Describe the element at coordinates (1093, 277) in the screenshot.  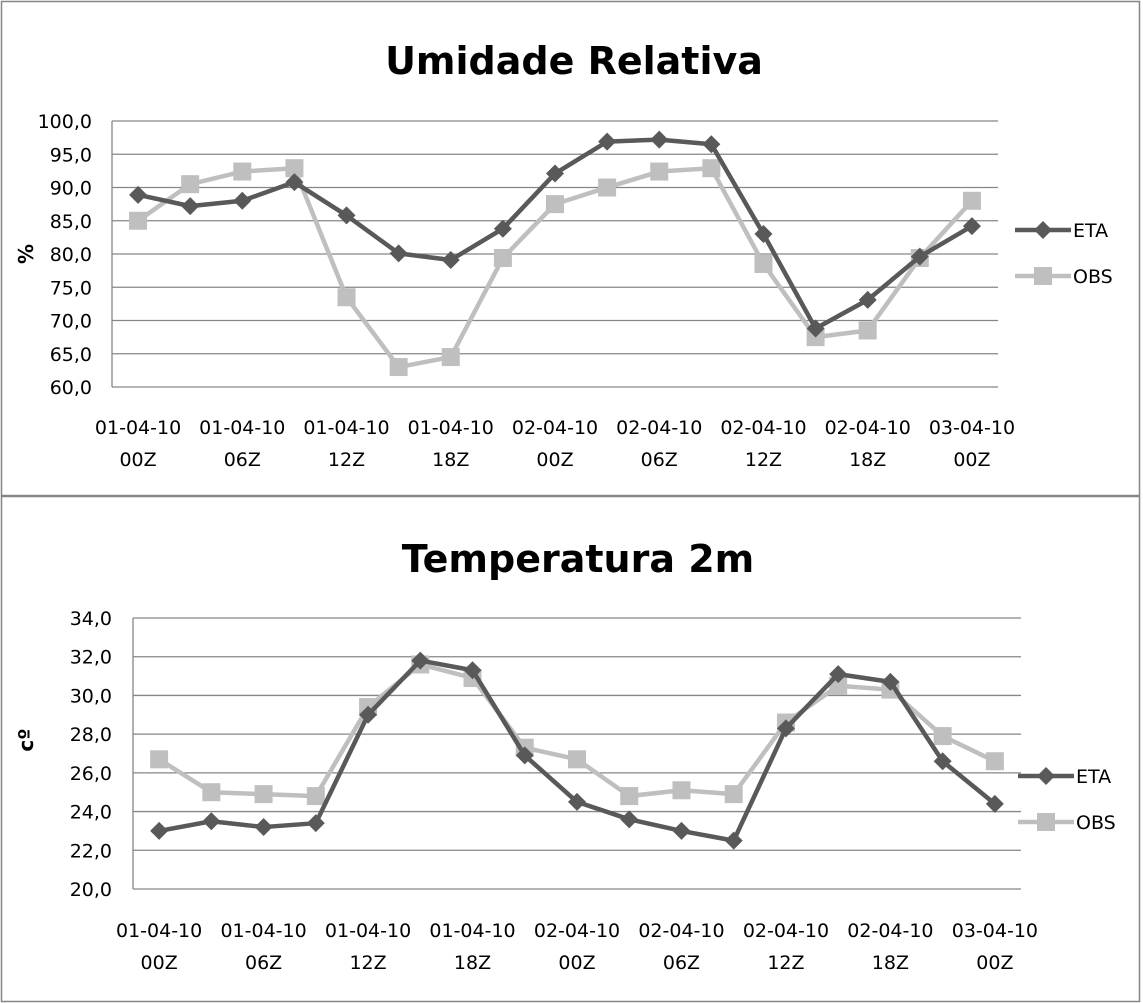
I see `legend-label-obs: OBS` at that location.